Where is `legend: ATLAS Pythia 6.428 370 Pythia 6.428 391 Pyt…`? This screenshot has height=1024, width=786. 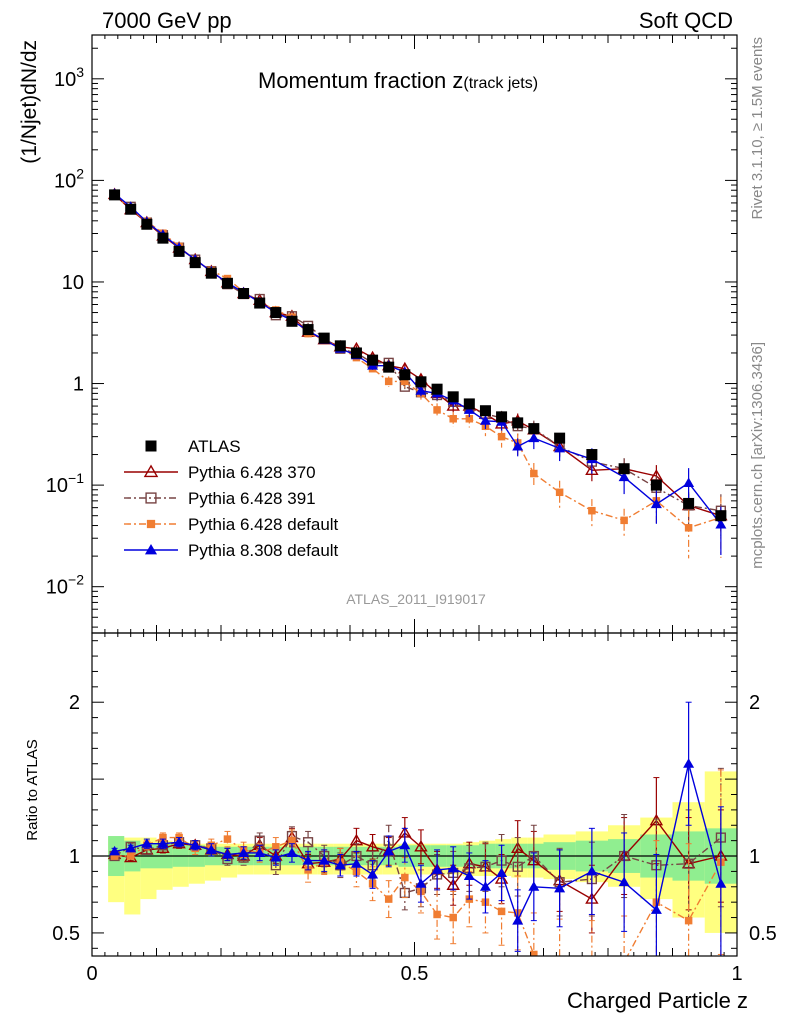 legend: ATLAS Pythia 6.428 370 Pythia 6.428 391 Pyt… is located at coordinates (231, 498).